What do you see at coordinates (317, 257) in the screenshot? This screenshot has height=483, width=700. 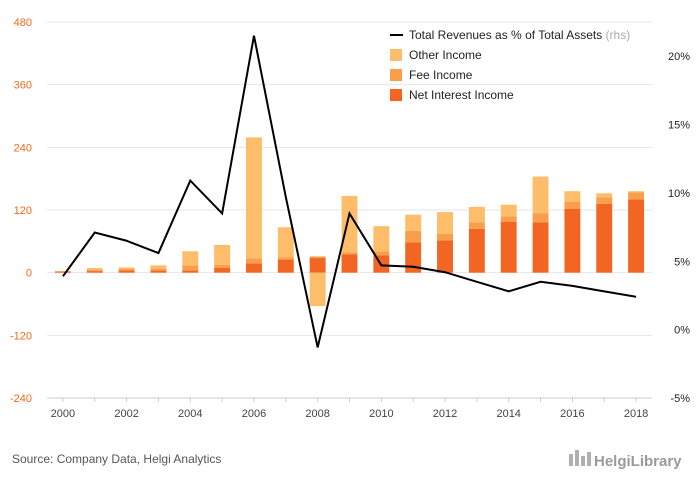 I see `bar-fee-income-2008` at bounding box center [317, 257].